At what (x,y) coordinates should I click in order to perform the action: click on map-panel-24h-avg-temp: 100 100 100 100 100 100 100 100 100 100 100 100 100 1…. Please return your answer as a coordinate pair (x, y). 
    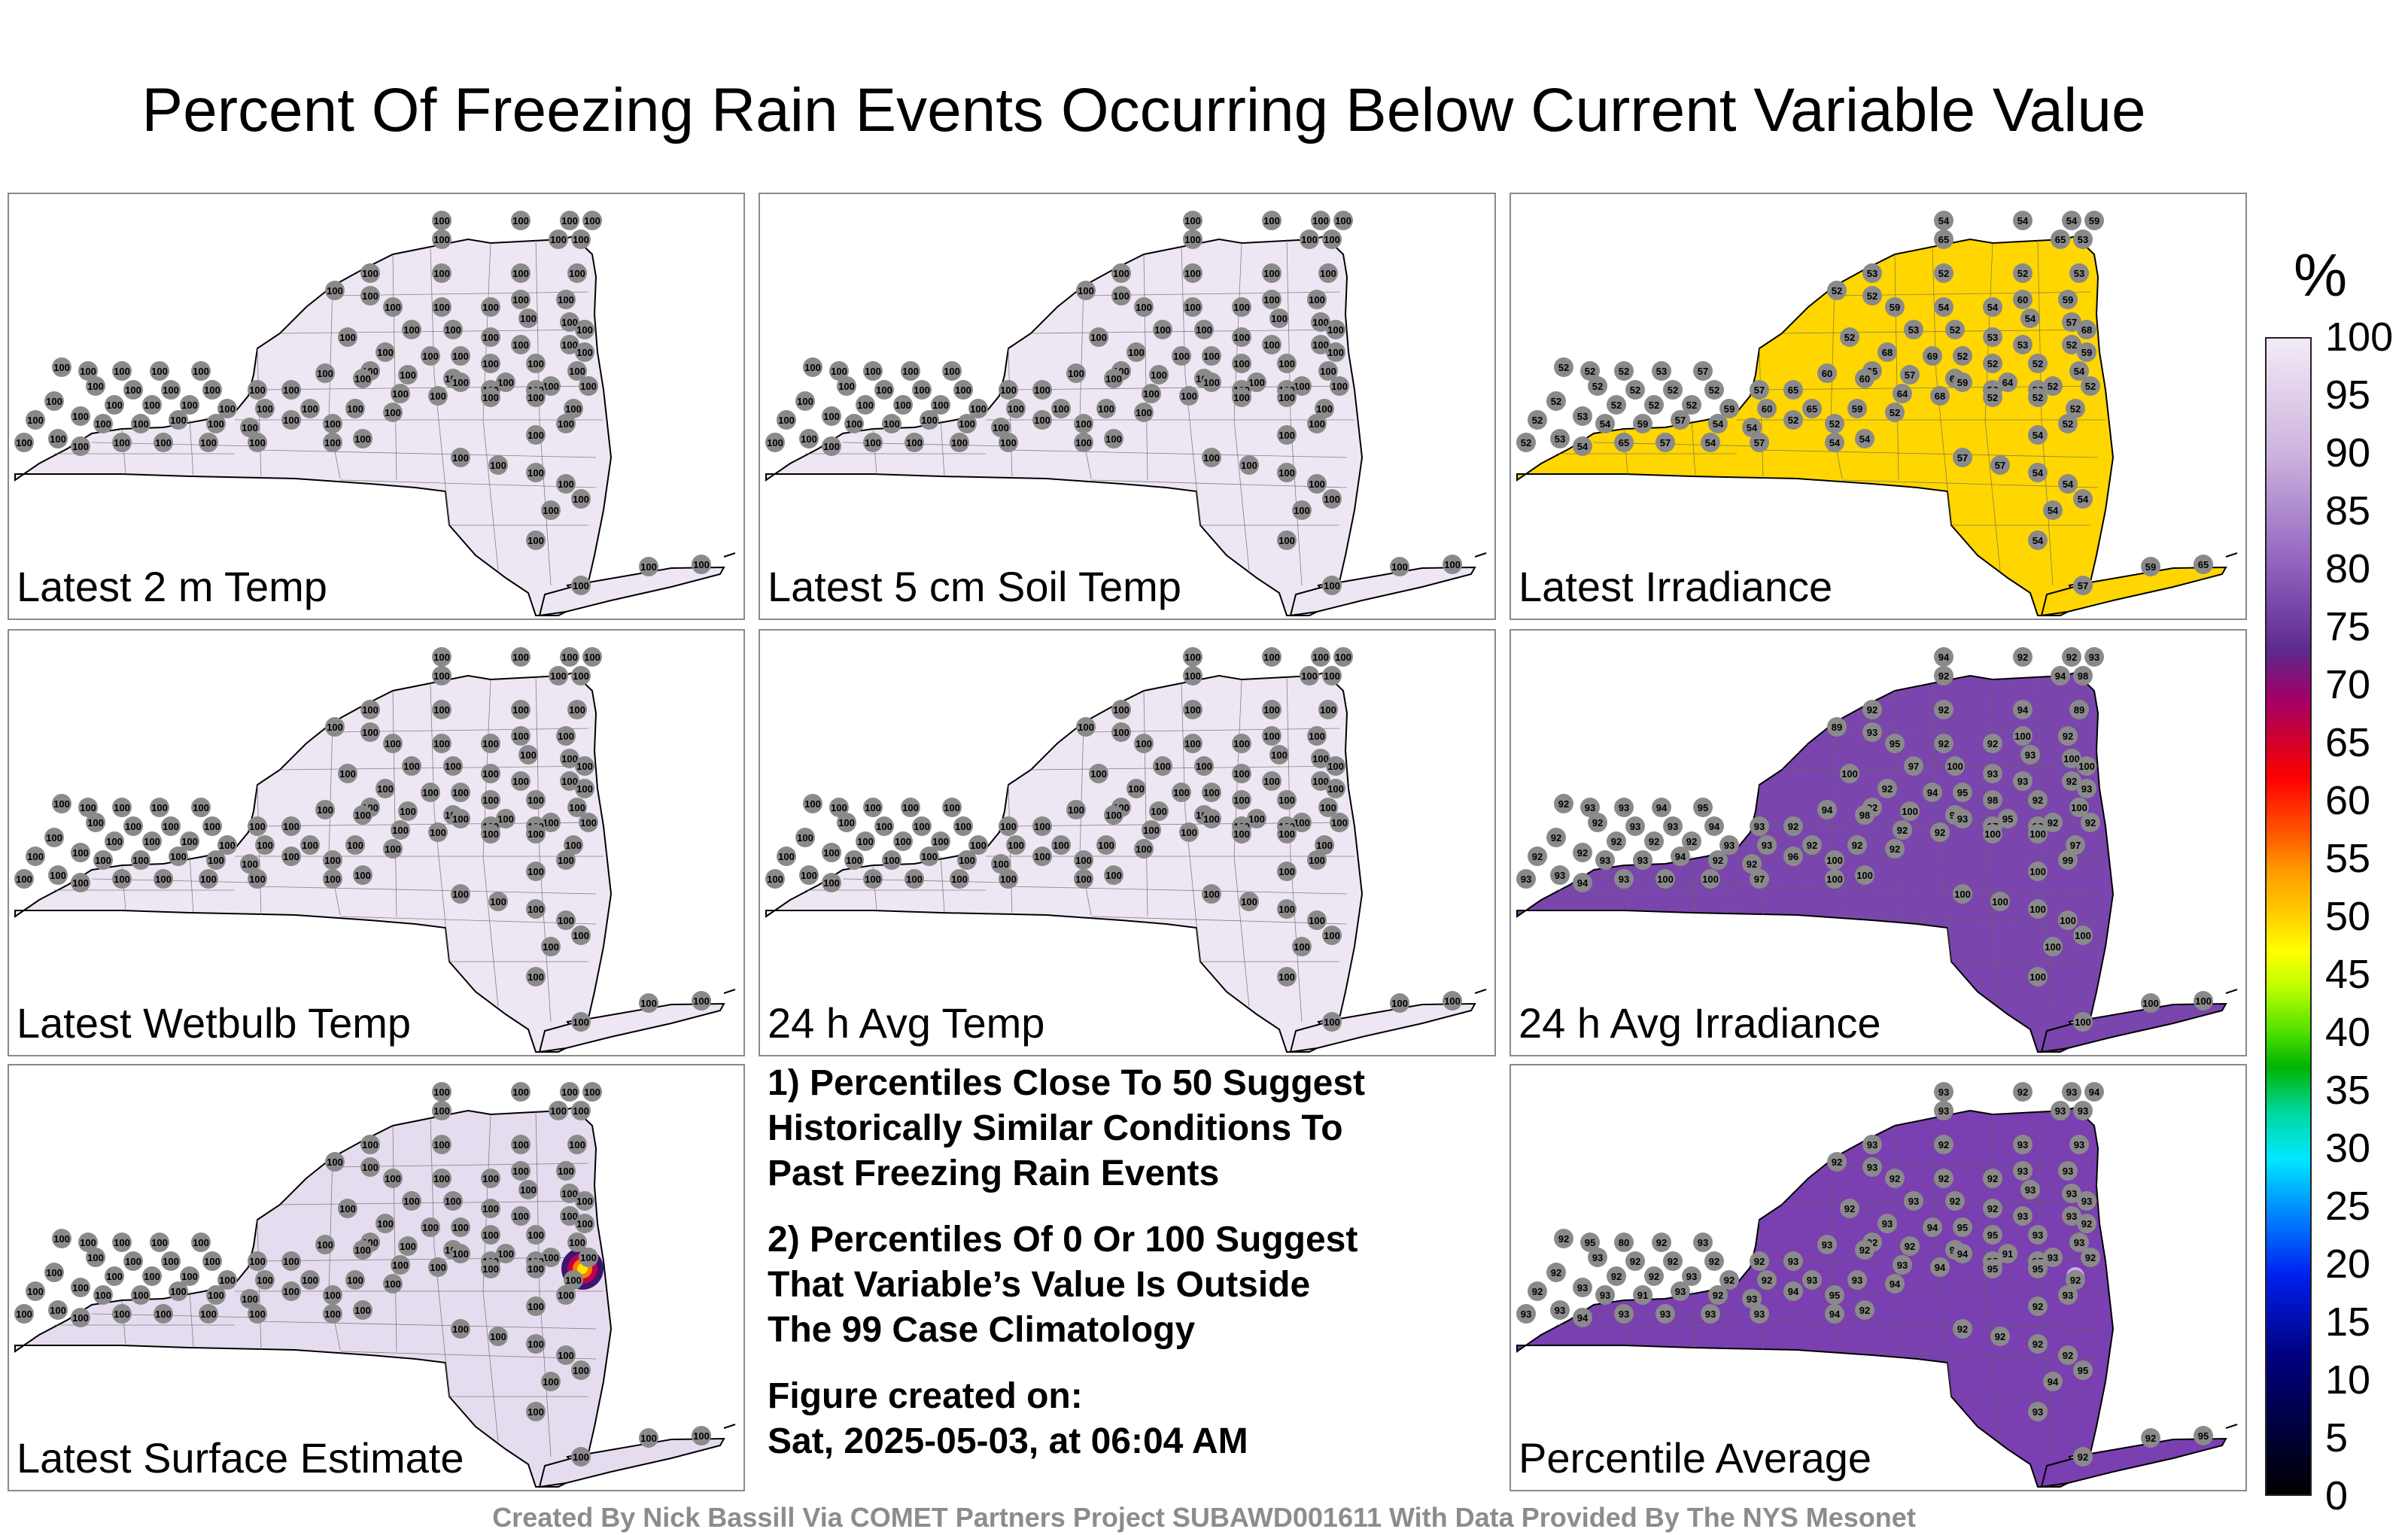
    Looking at the image, I should click on (1127, 842).